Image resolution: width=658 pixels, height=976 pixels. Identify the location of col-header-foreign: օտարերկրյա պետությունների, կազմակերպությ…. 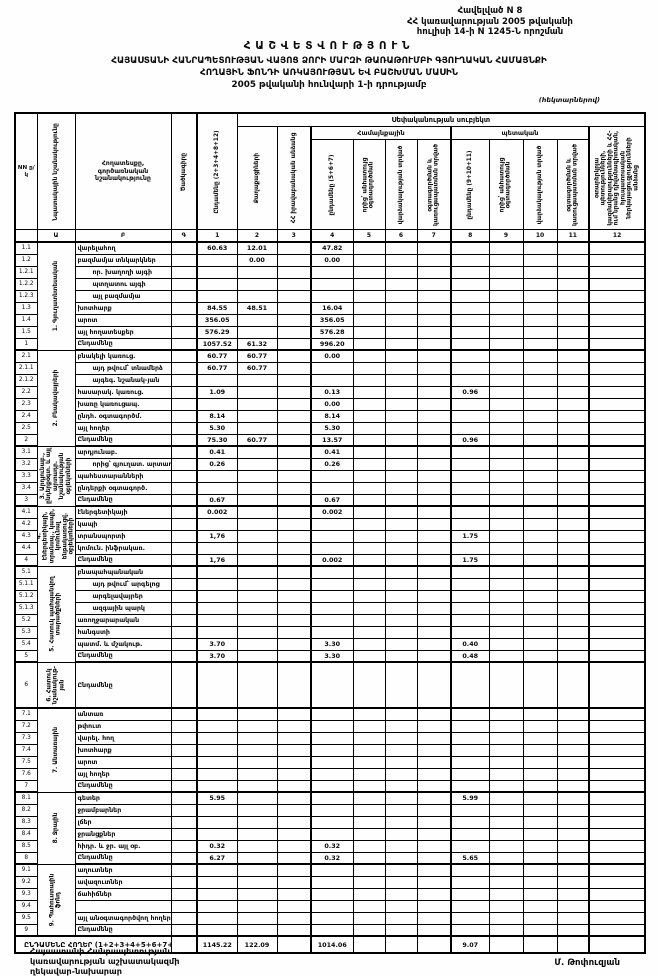
(616, 178).